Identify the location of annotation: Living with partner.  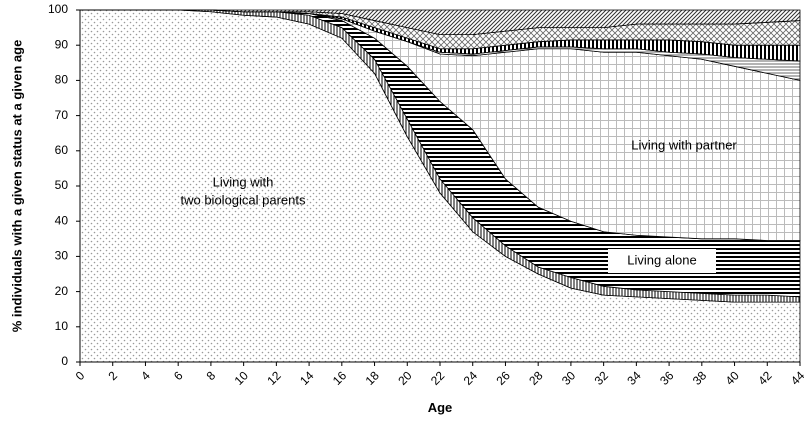
(684, 144).